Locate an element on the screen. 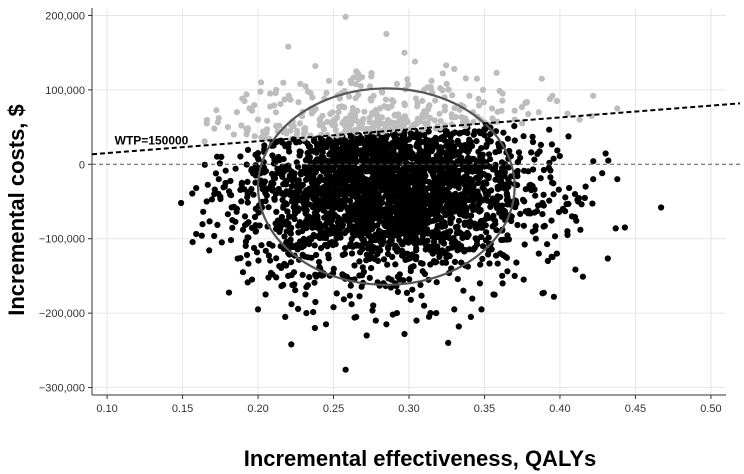 The image size is (744, 474). y-tick-label: −200,000 is located at coordinates (62, 314).